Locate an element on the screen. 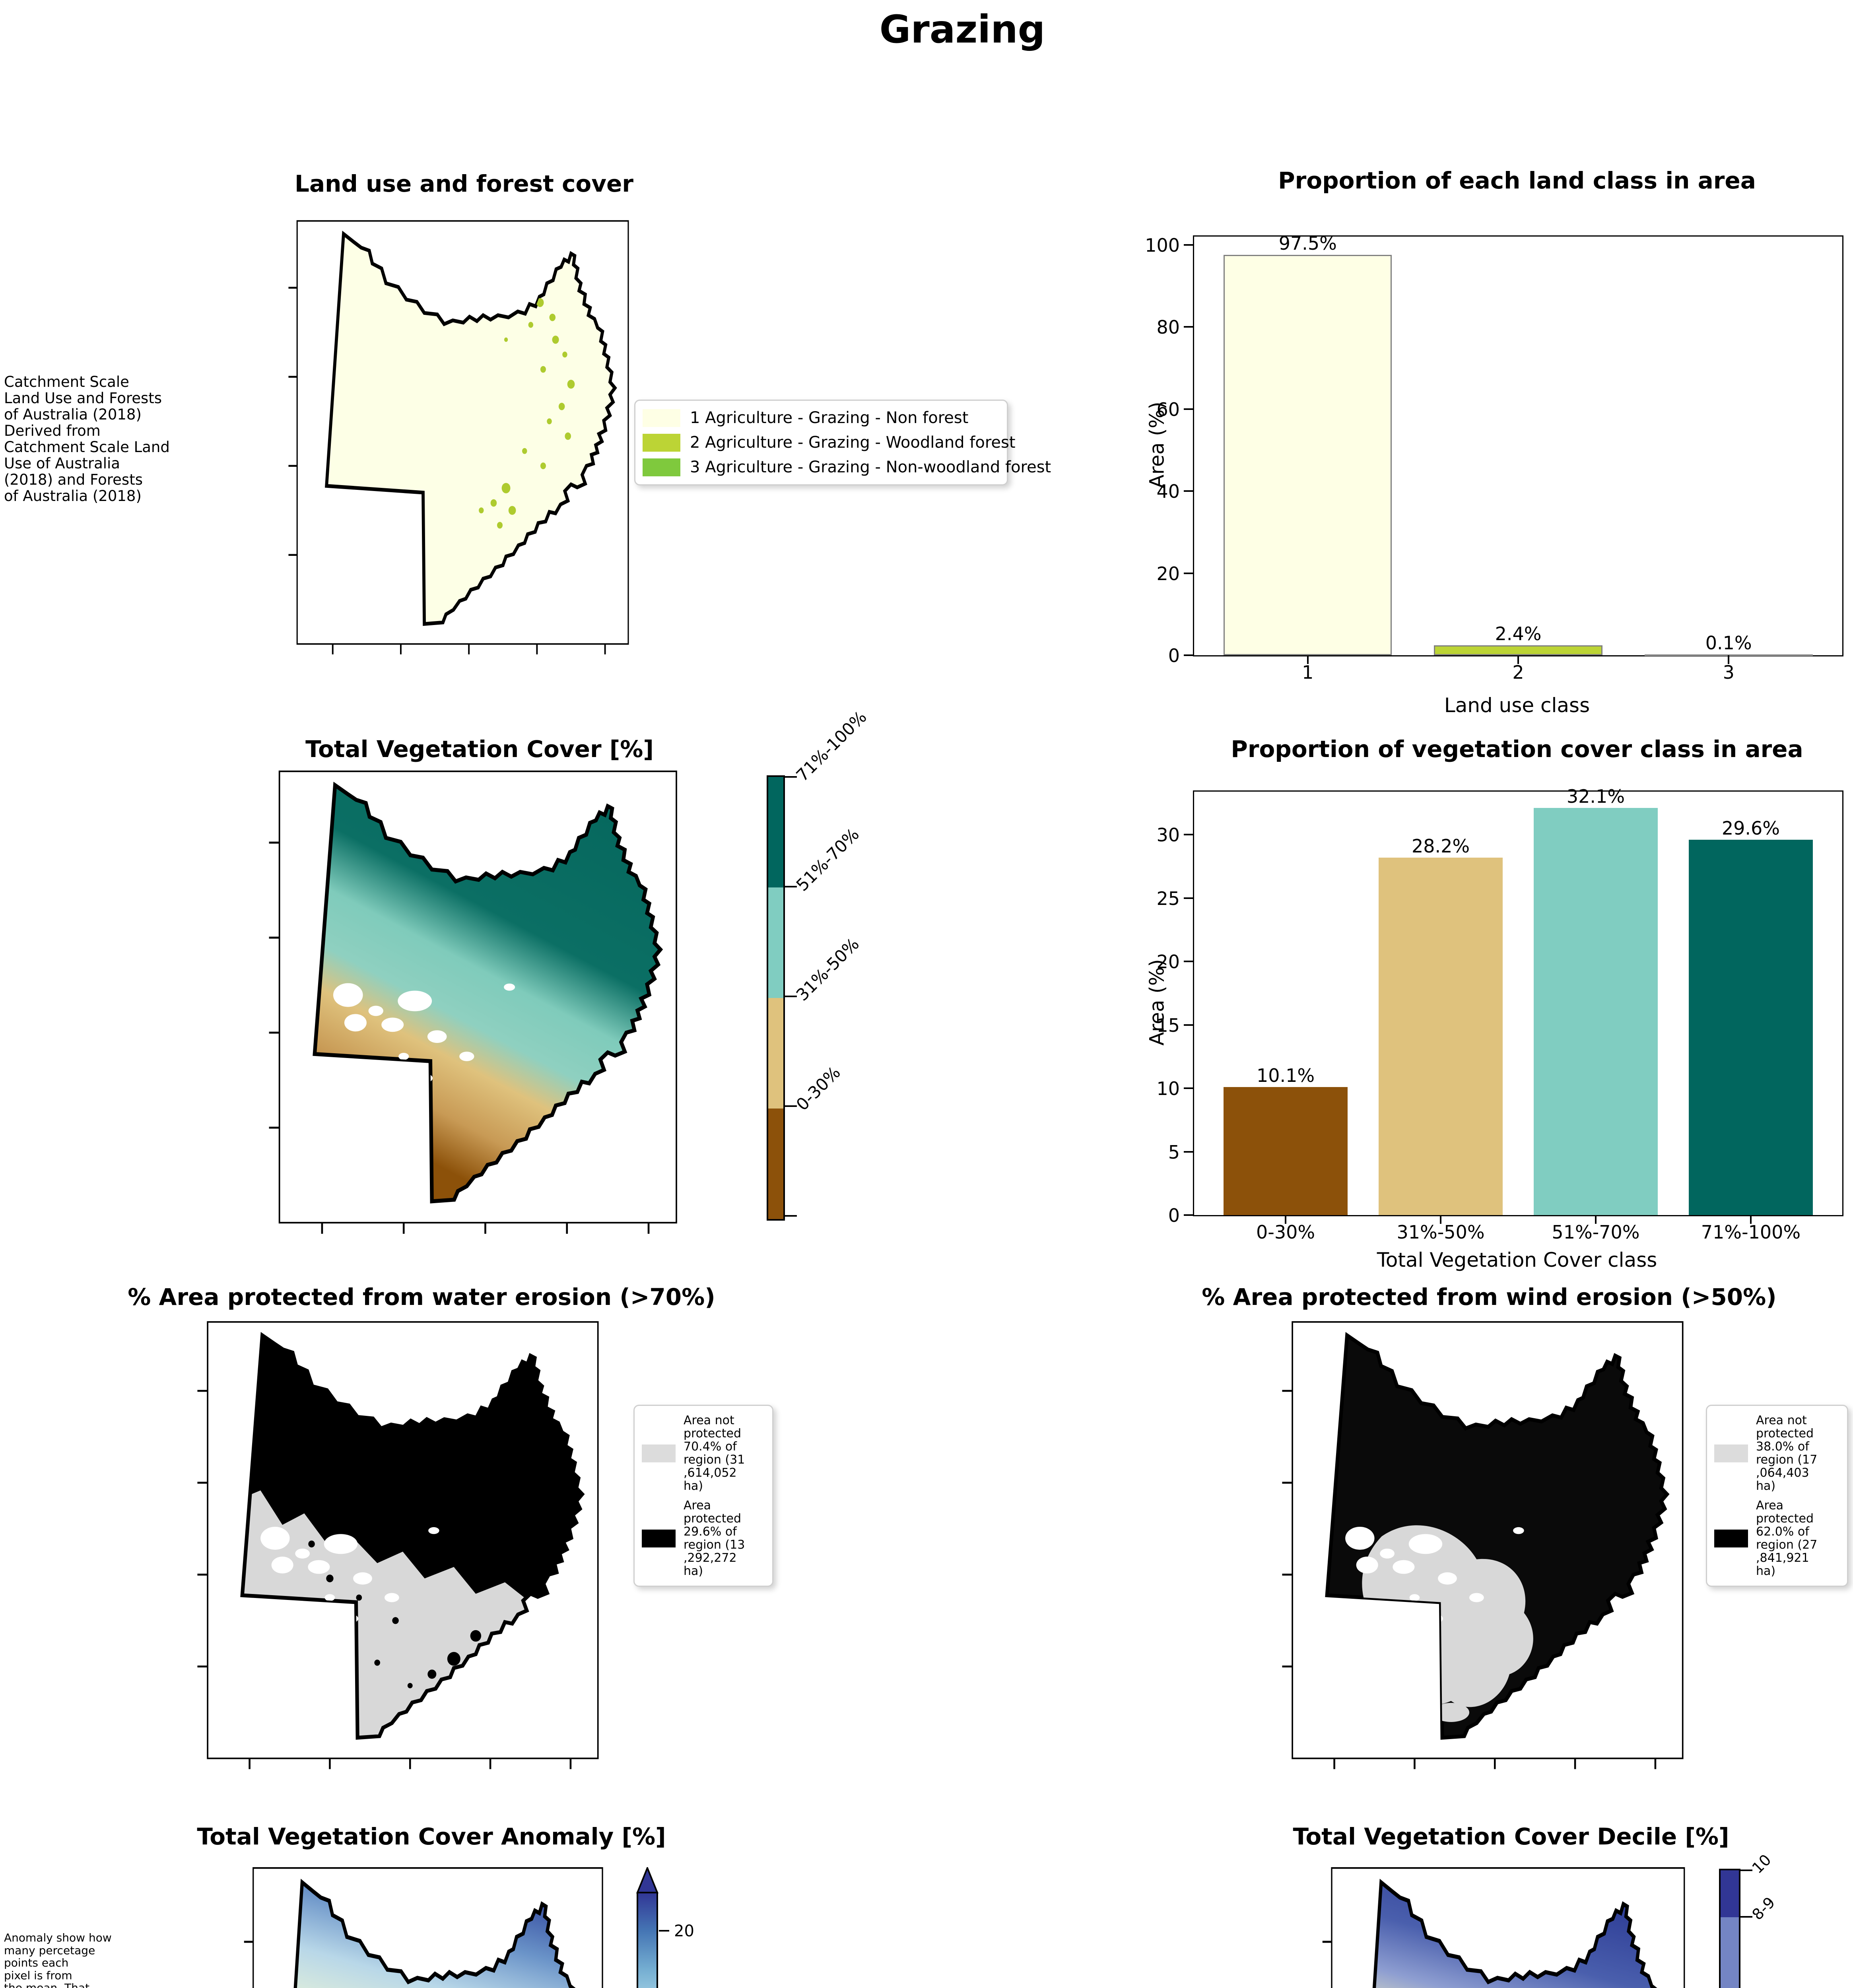  colorbar-segment-71%-100% is located at coordinates (775, 832).